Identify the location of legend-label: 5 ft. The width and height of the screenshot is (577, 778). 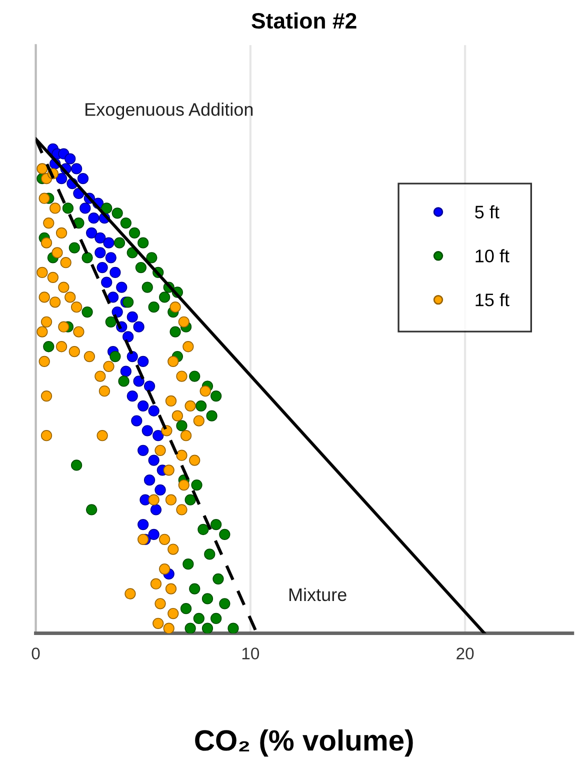
(487, 211).